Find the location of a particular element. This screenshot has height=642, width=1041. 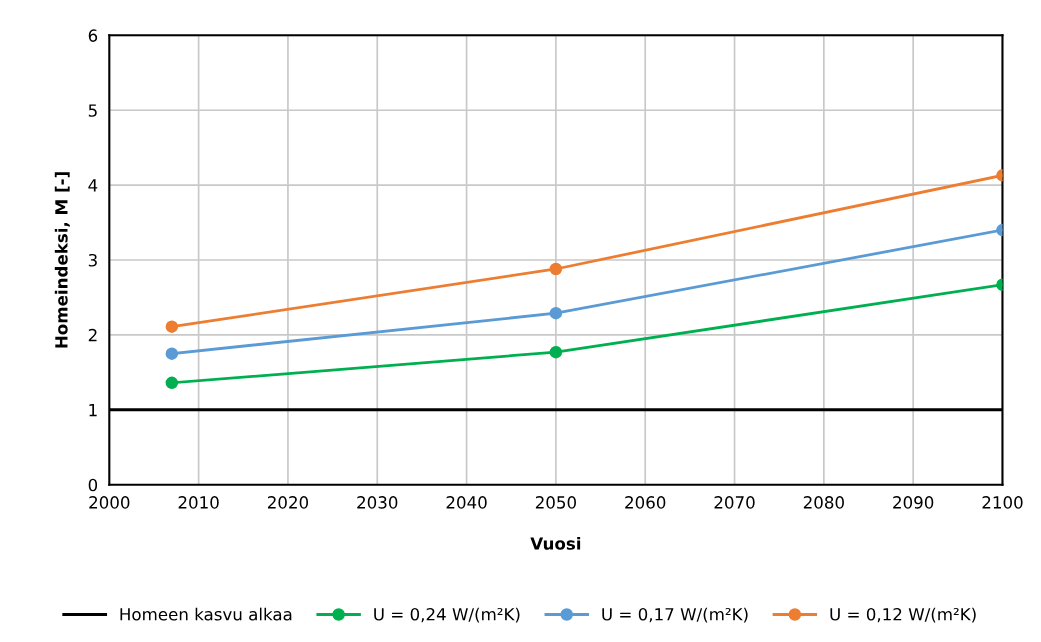

legend-label: U = 0,17 W/(m²K) is located at coordinates (675, 615).